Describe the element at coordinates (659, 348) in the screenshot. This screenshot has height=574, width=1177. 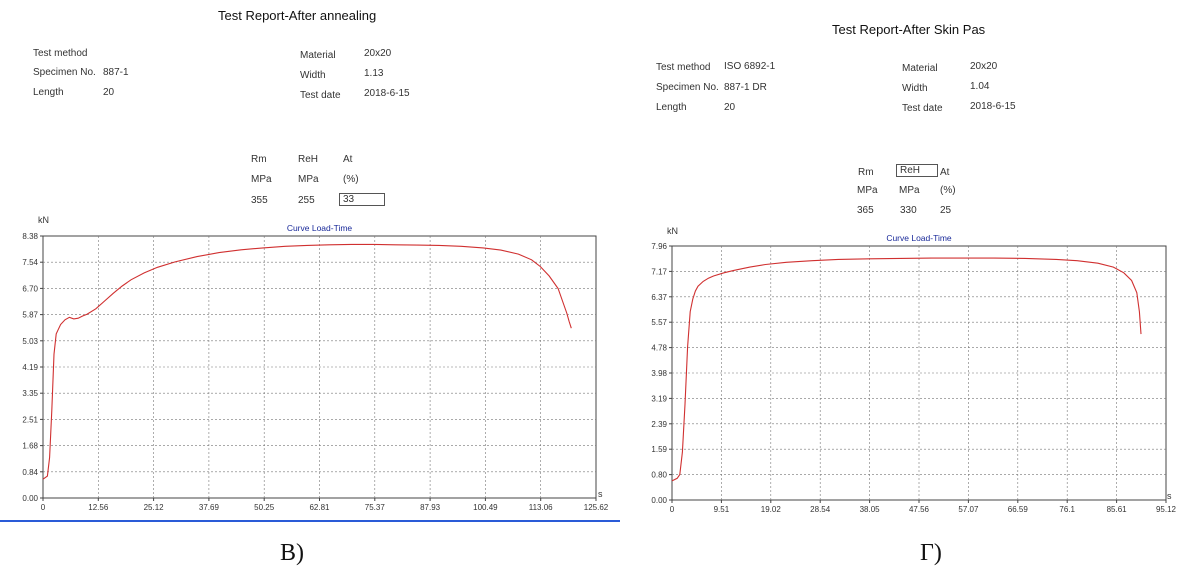
I see `y-tick-label: 4.78` at that location.